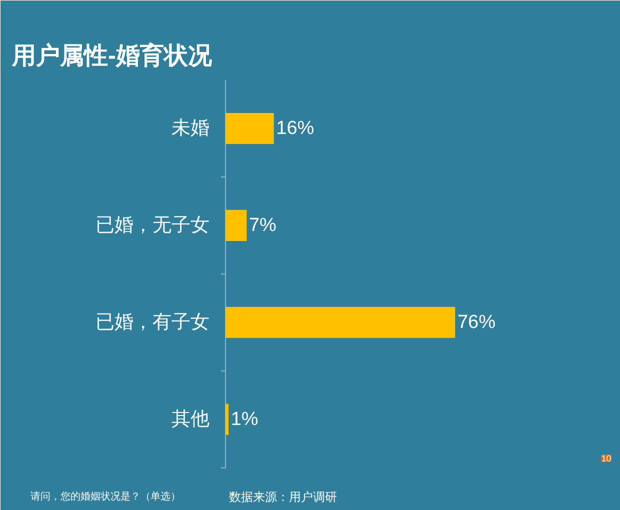 The height and width of the screenshot is (510, 620). Describe the element at coordinates (244, 419) in the screenshot. I see `data-label: 1%` at that location.